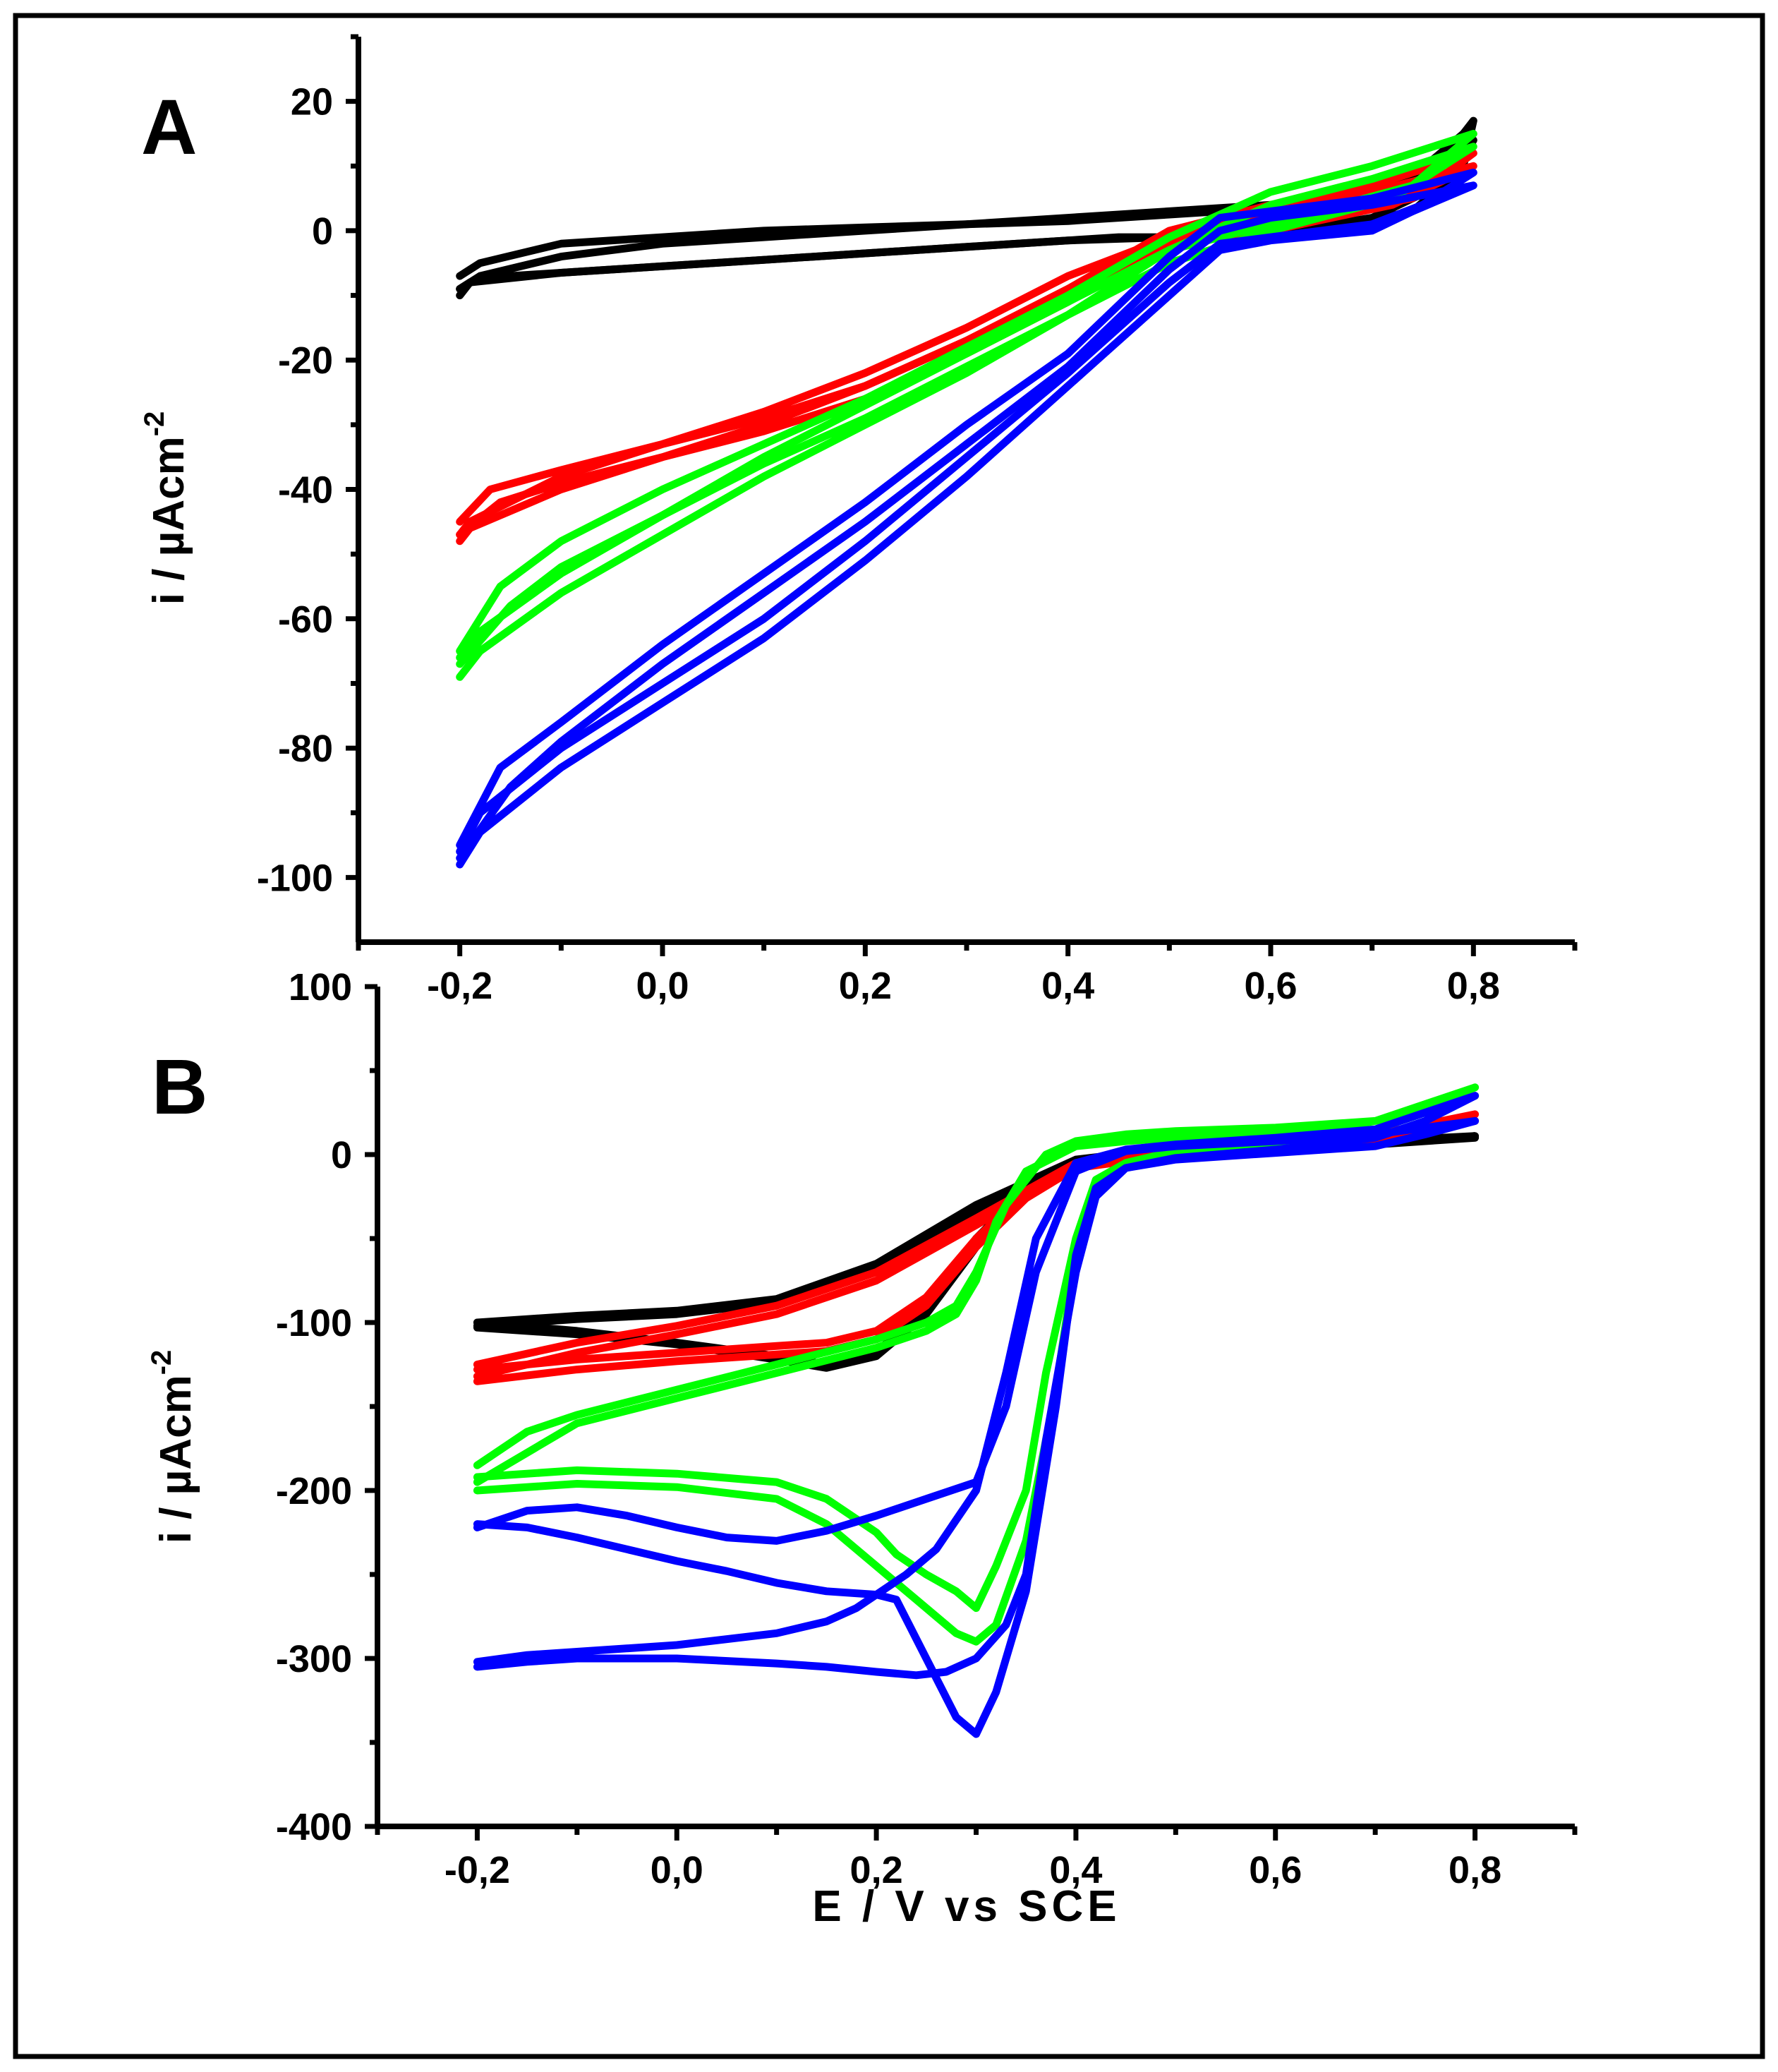  What do you see at coordinates (314, 1827) in the screenshot?
I see `y-tick-label: -400` at bounding box center [314, 1827].